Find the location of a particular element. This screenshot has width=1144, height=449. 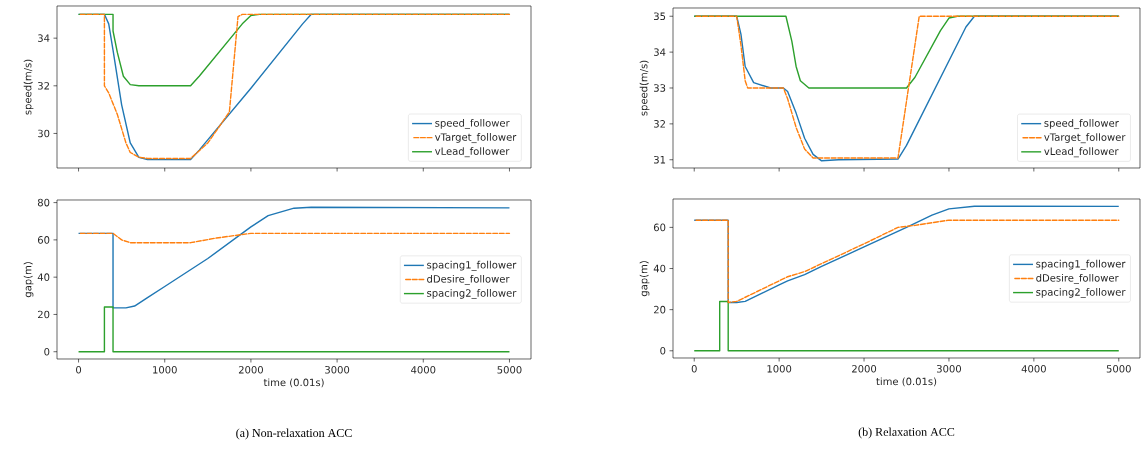

line-series is located at coordinates (294, 238).